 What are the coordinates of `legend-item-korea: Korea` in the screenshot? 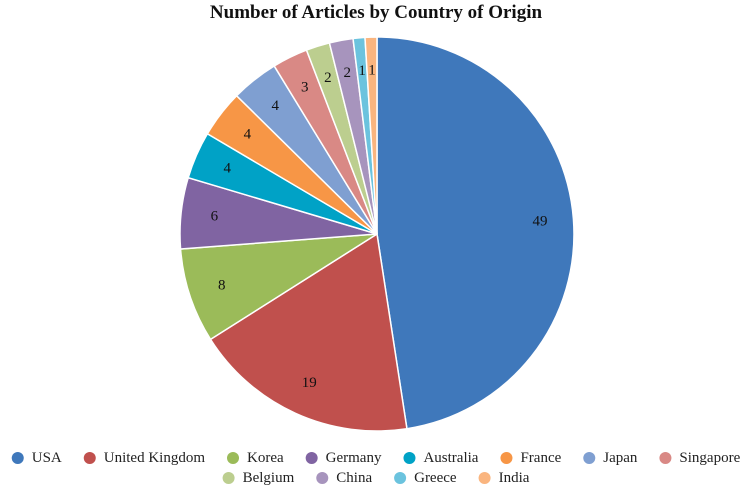 It's located at (255, 458).